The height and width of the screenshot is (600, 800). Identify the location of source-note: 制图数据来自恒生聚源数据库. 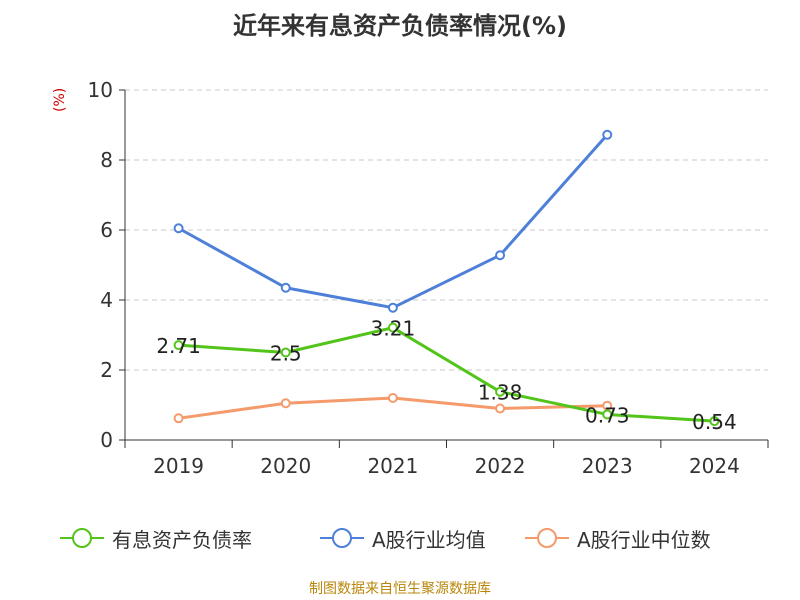
(400, 589).